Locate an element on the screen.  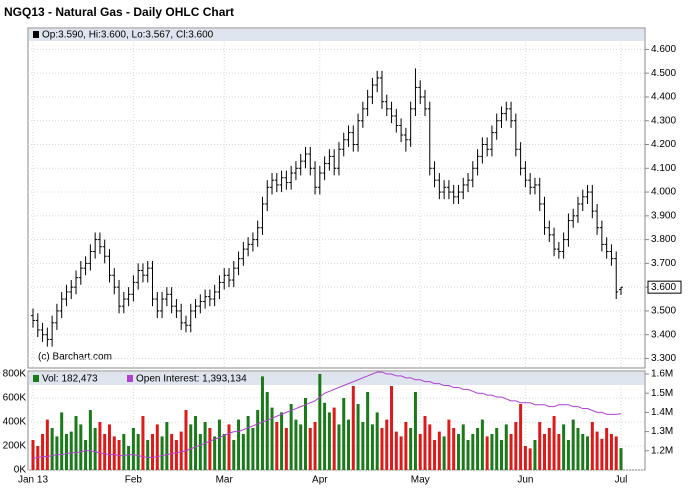
y-tick-label: 3.700 is located at coordinates (663, 263).